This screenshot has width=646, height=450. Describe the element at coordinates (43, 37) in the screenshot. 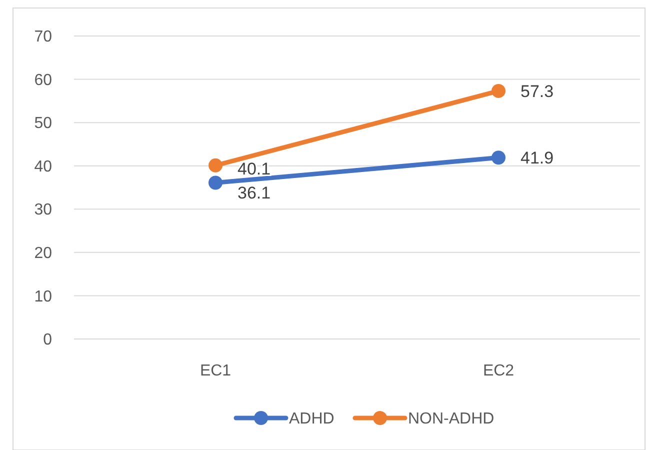

I see `y-tick-label: 70` at that location.